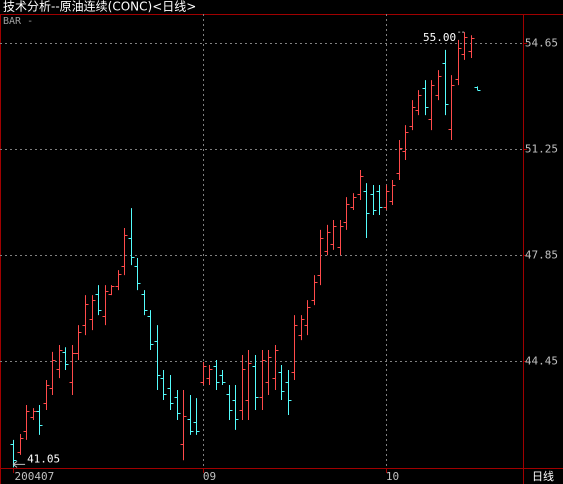 The image size is (563, 484). I want to click on low-arrow, so click(19, 464).